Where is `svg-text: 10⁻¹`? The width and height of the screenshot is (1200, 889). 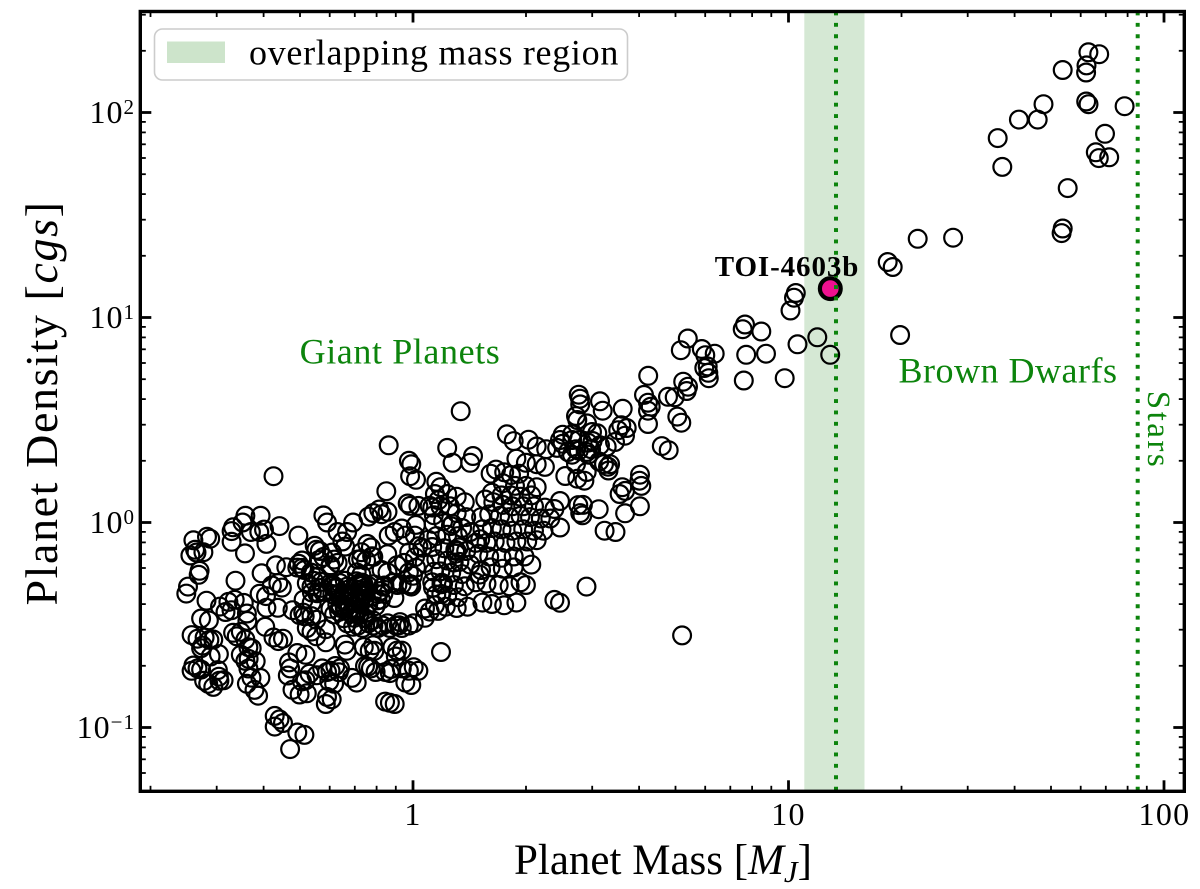
svg-text: 10⁻¹ is located at coordinates (106, 727).